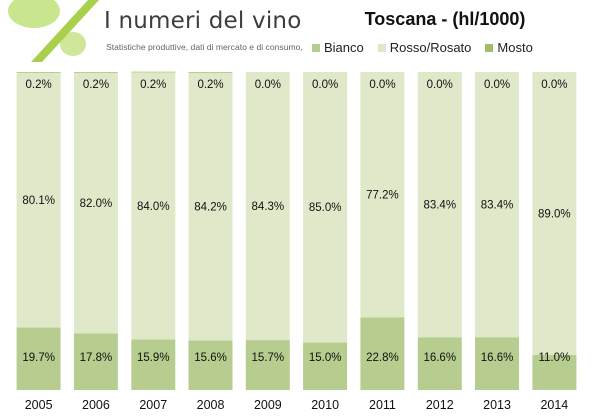 This screenshot has width=601, height=419. I want to click on data-label-mosto-2005: 0.2%, so click(39, 85).